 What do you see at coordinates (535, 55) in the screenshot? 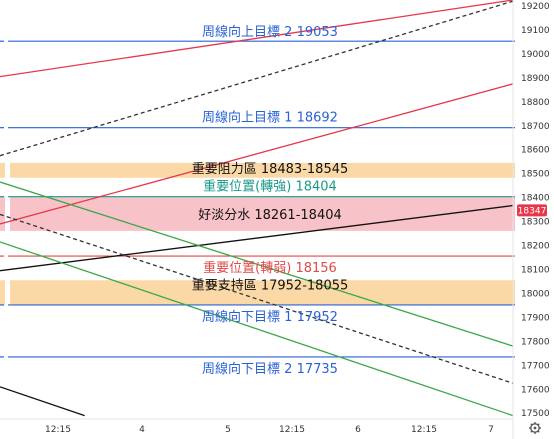
I see `y-tick-label: 19000` at bounding box center [535, 55].